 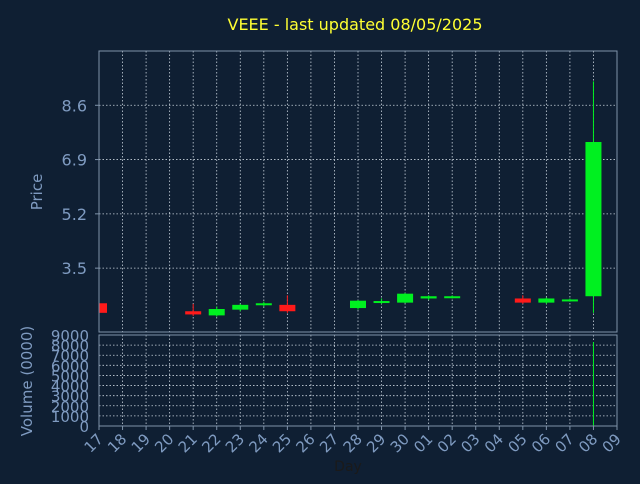 What do you see at coordinates (27, 381) in the screenshot?
I see `volume-axis-label: Volume (0000)` at bounding box center [27, 381].